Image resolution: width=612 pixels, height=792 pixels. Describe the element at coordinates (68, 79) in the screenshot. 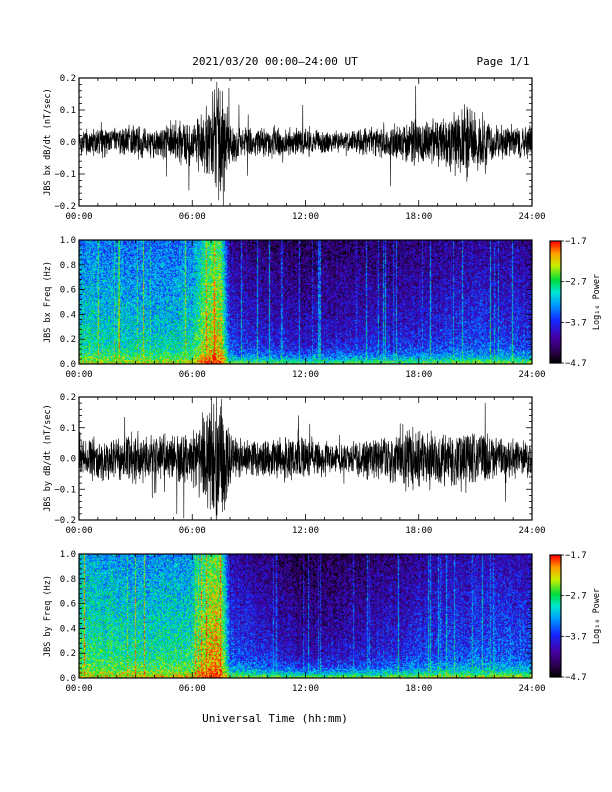

I see `bx-dbdt-ytick-label: 0.2` at that location.